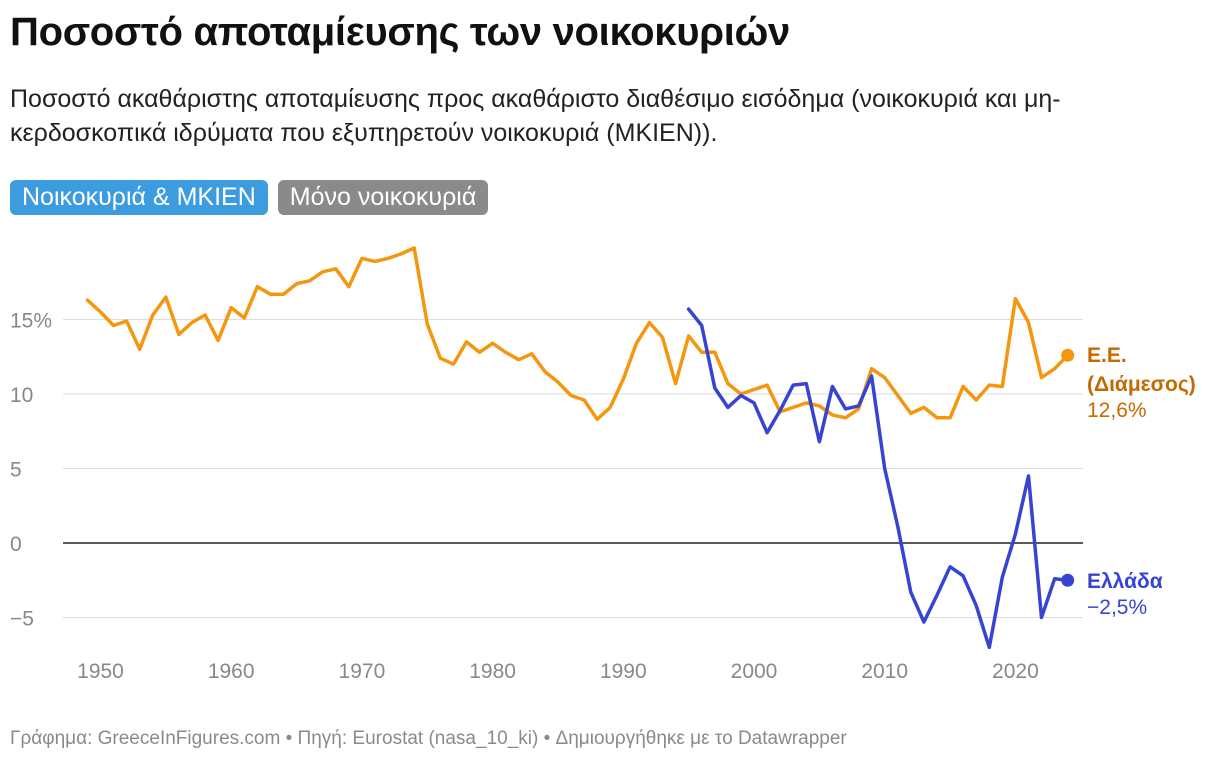  I want to click on x-tick-label: 1960, so click(231, 671).